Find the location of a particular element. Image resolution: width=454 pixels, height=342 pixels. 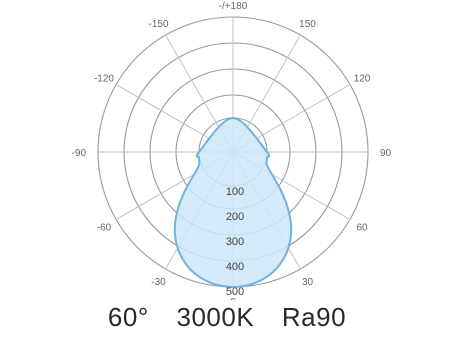

angle-label: 120 is located at coordinates (362, 79).